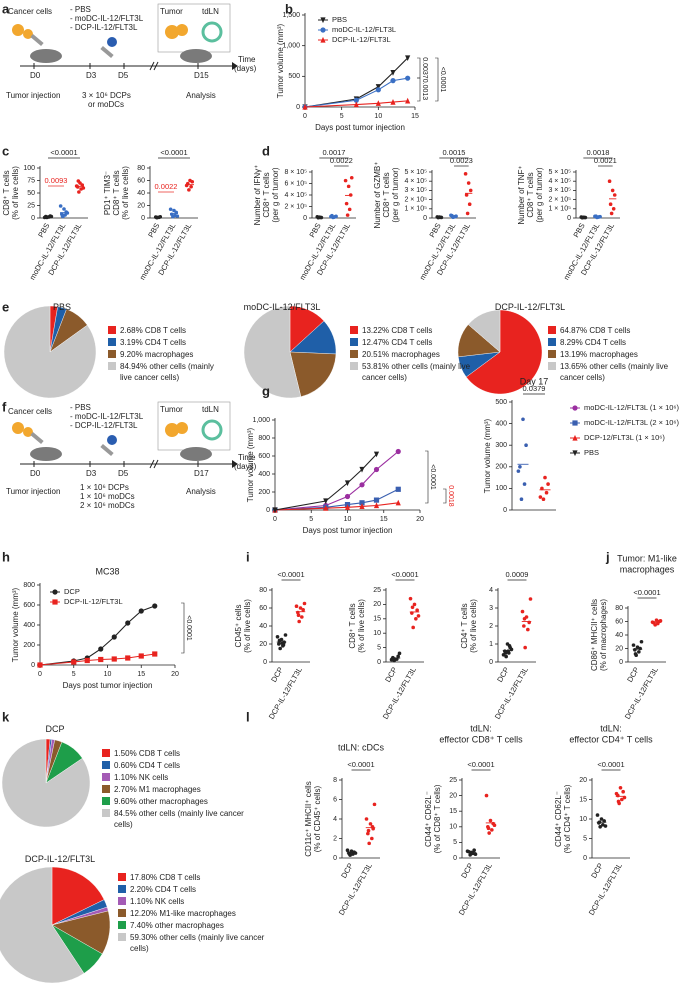 Image resolution: width=685 pixels, height=1002 pixels. Describe the element at coordinates (615, 354) in the screenshot. I see `legend-entry: 13.19% macrophages` at that location.